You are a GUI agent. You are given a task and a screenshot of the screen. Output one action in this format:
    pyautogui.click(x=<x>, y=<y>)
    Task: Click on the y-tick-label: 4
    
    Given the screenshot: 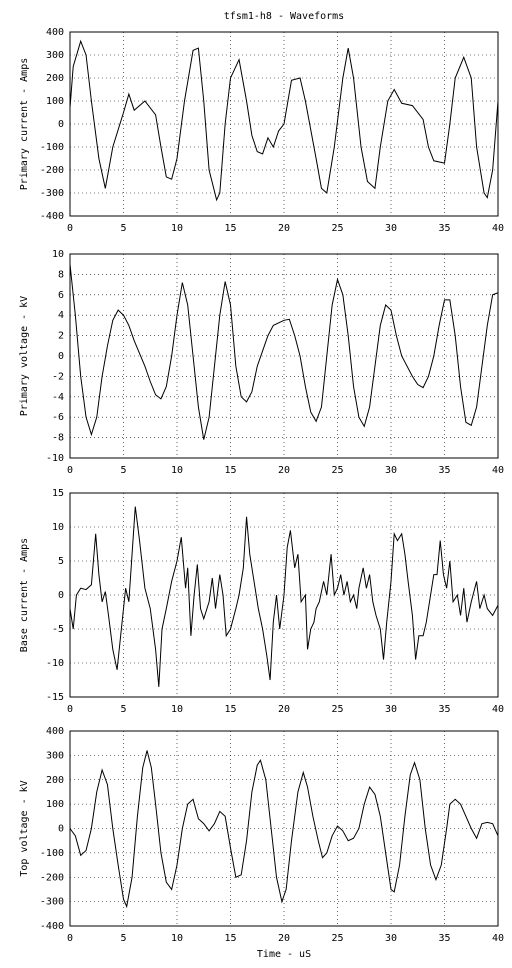 What is the action you would take?
    pyautogui.click(x=61, y=315)
    